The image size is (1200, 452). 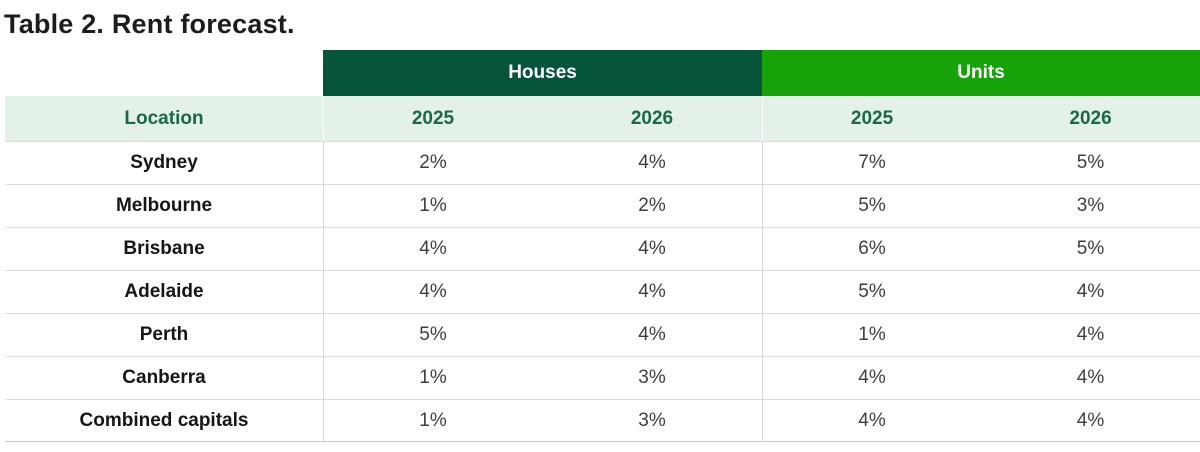 What do you see at coordinates (652, 118) in the screenshot?
I see `column-header-houses-2026: 2026` at bounding box center [652, 118].